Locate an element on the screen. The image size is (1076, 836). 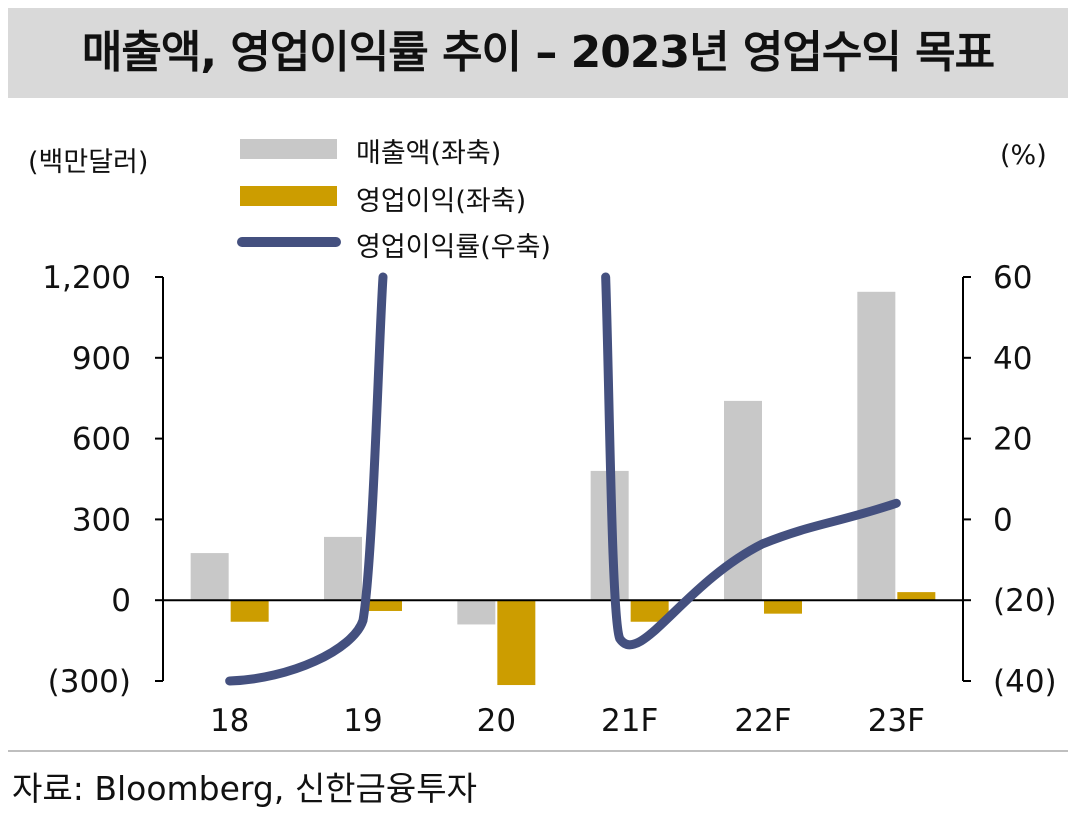
left-tick-label: 0 is located at coordinates (121, 601).